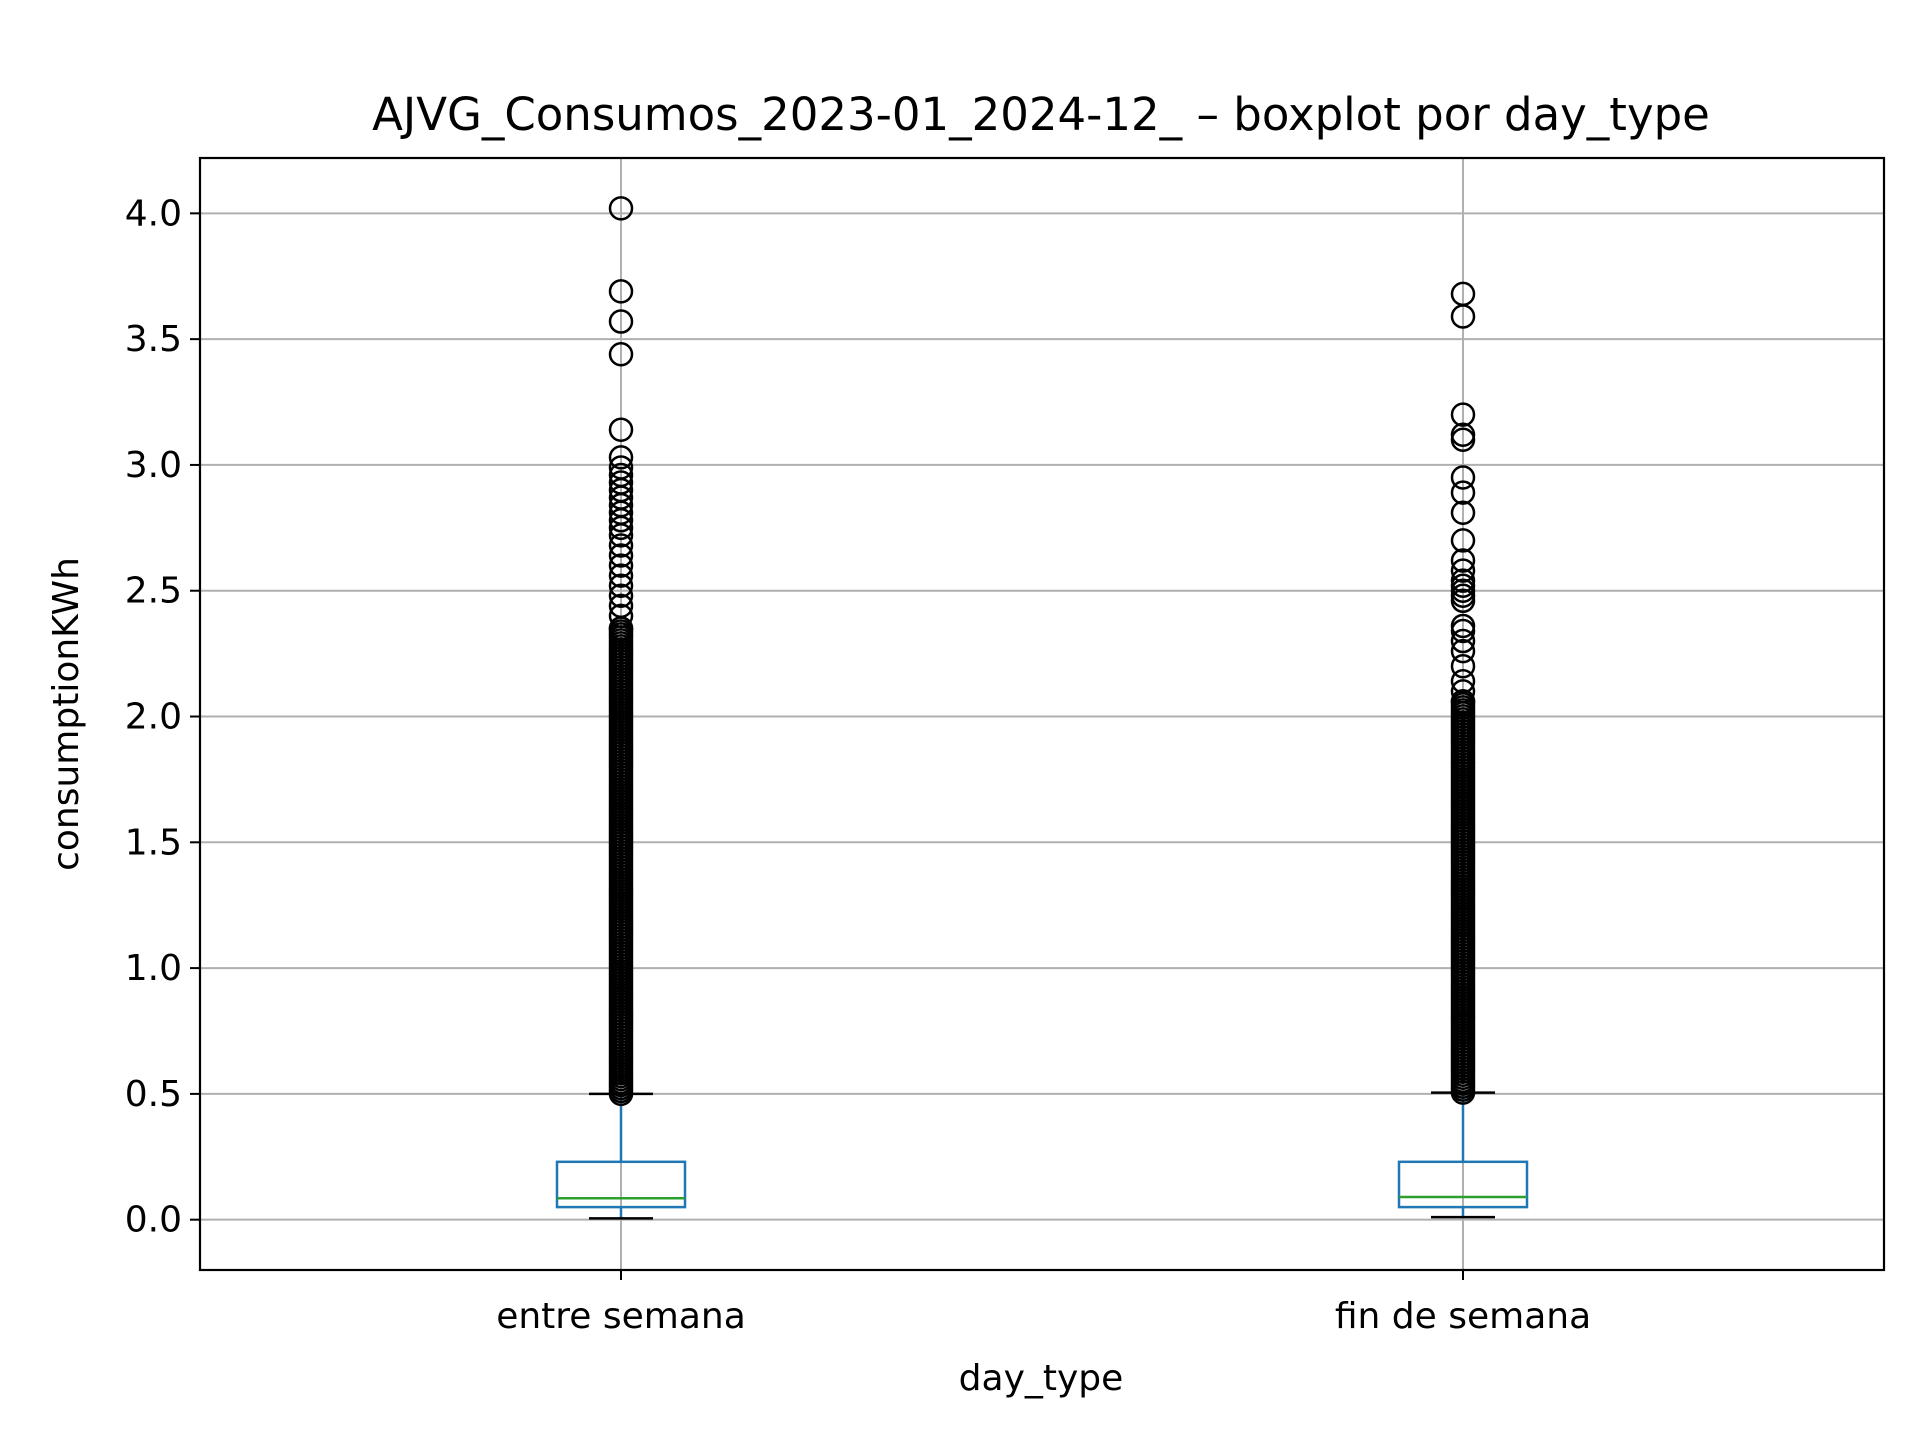  I want to click on y-axis-ticks: 0.0 0.5 1.0 1.5 2.0 2.5 3.0 3.5 4.0, so click(162, 717).